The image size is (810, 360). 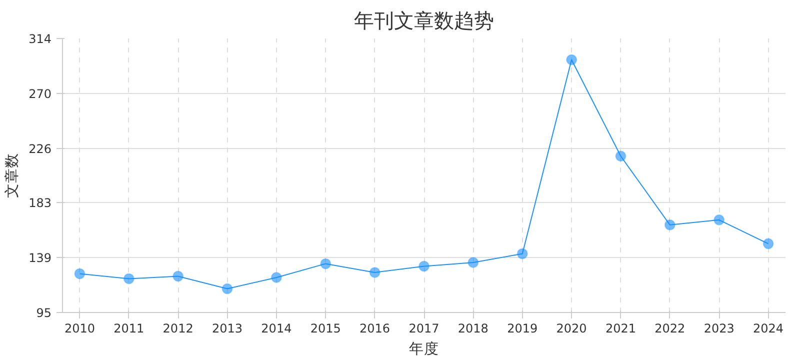 I want to click on x-tick-label: 2012, so click(x=178, y=329).